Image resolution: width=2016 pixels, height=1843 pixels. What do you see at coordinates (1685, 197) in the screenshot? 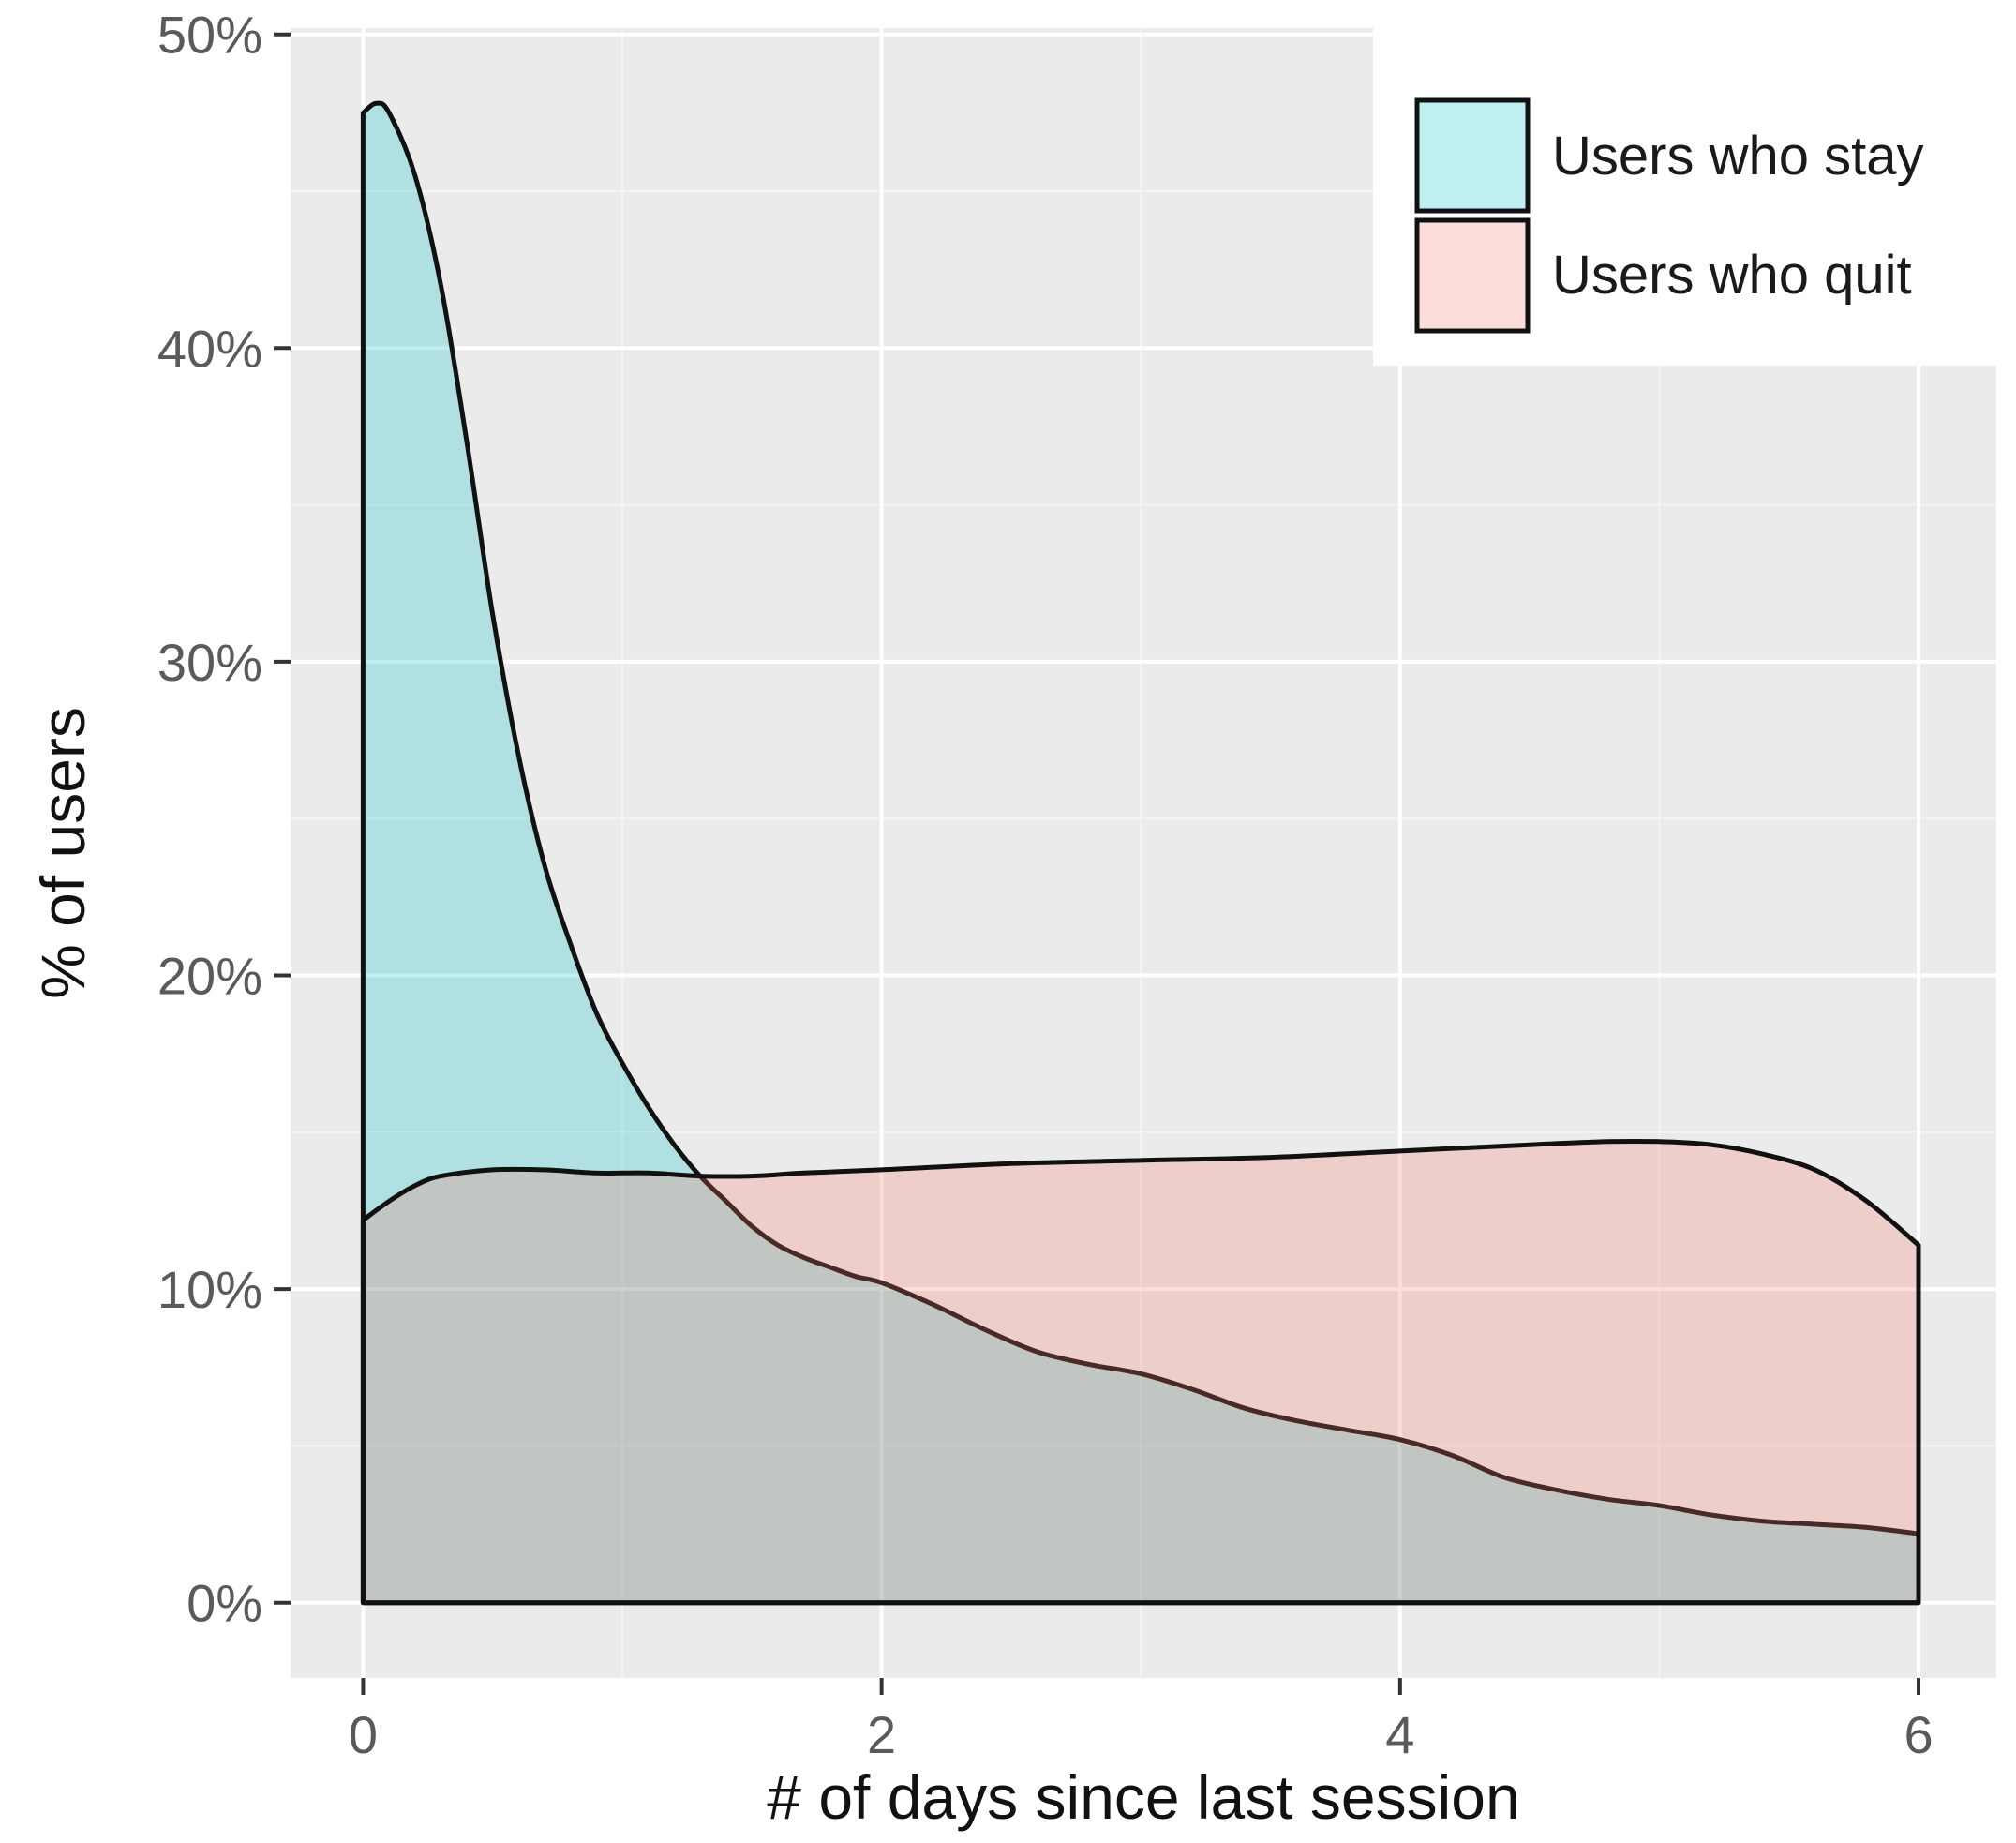
I see `legend: Users who stay Users who quit` at bounding box center [1685, 197].